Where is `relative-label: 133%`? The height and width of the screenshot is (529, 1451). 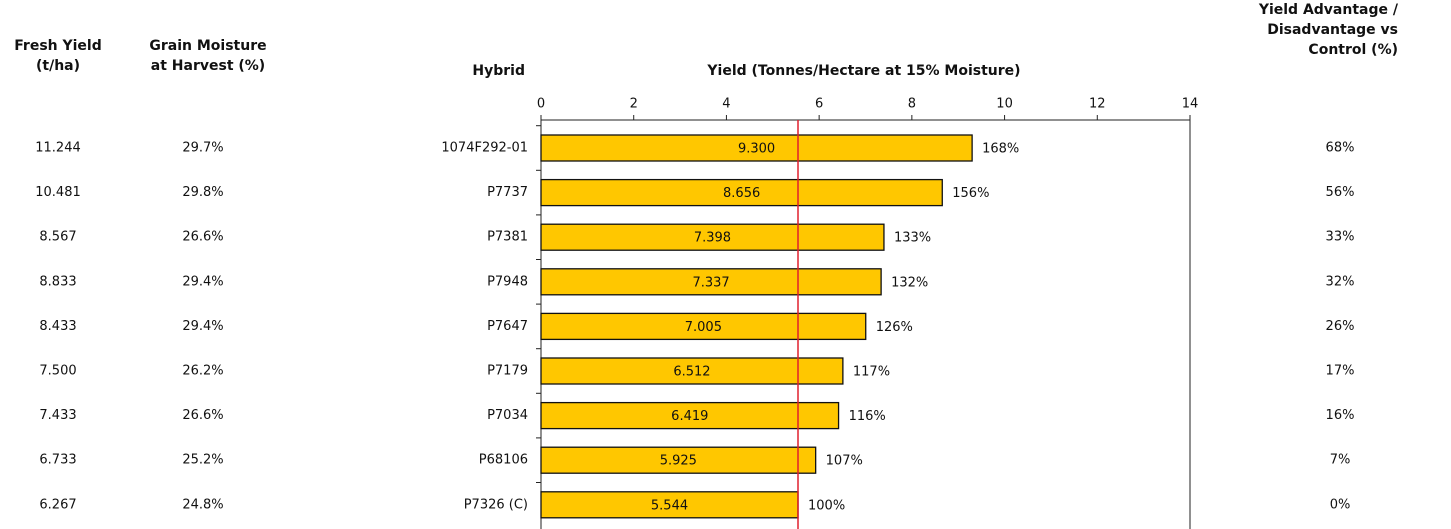 relative-label: 133% is located at coordinates (912, 238).